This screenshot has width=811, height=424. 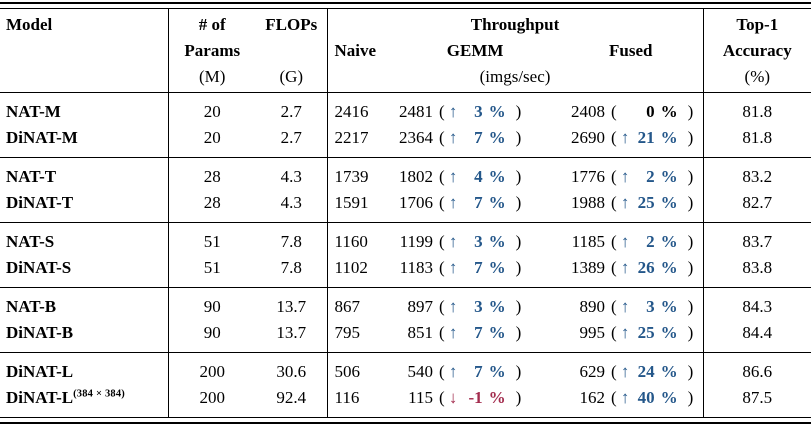 I want to click on gemm-throughput-cell: 1199 (↑ 3%), so click(x=475, y=238).